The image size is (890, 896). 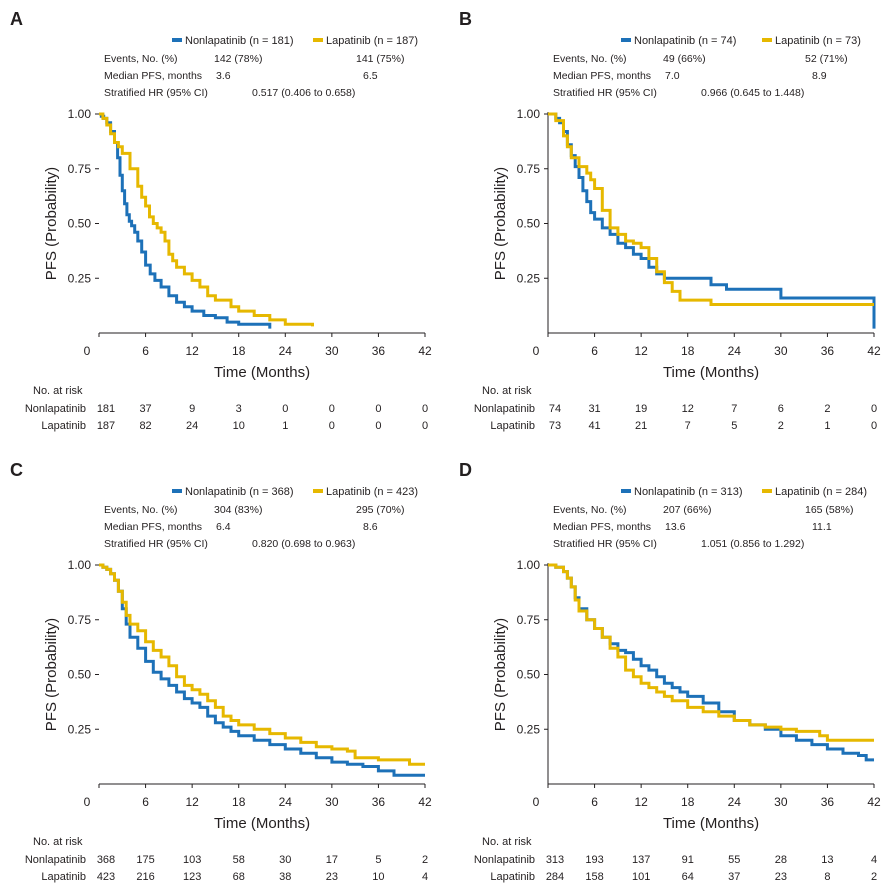 I want to click on at-risk-nonlapatinib-value: 193, so click(x=594, y=860).